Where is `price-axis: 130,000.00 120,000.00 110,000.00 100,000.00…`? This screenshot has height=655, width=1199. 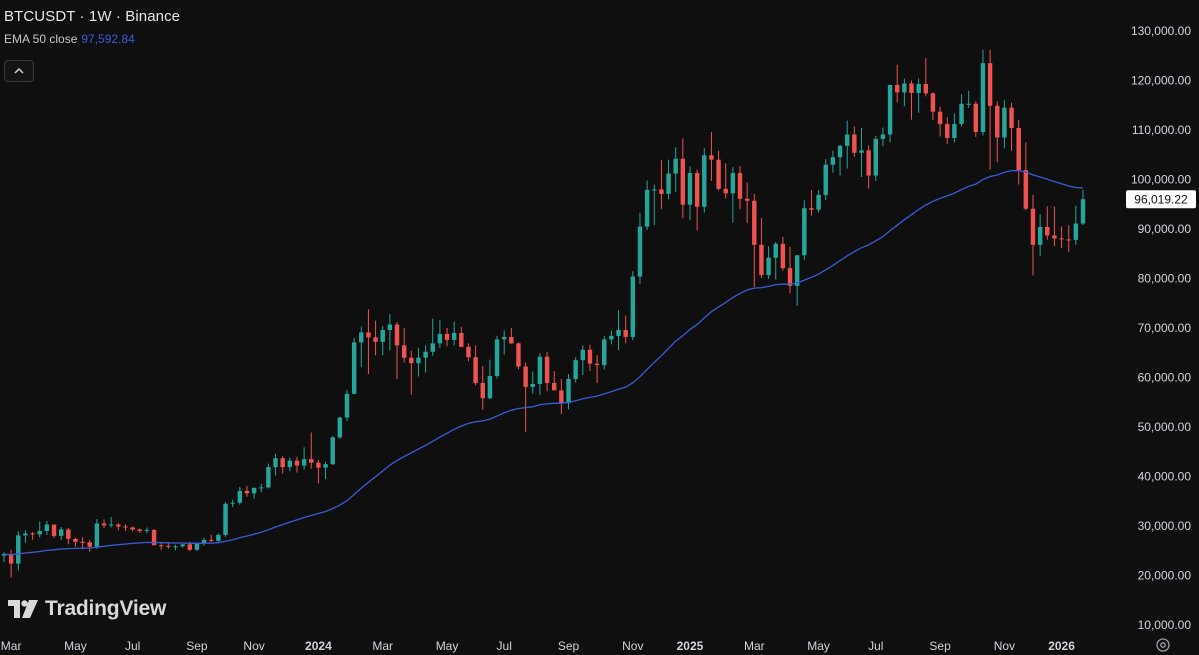 price-axis: 130,000.00 120,000.00 110,000.00 100,000.00… is located at coordinates (1161, 328).